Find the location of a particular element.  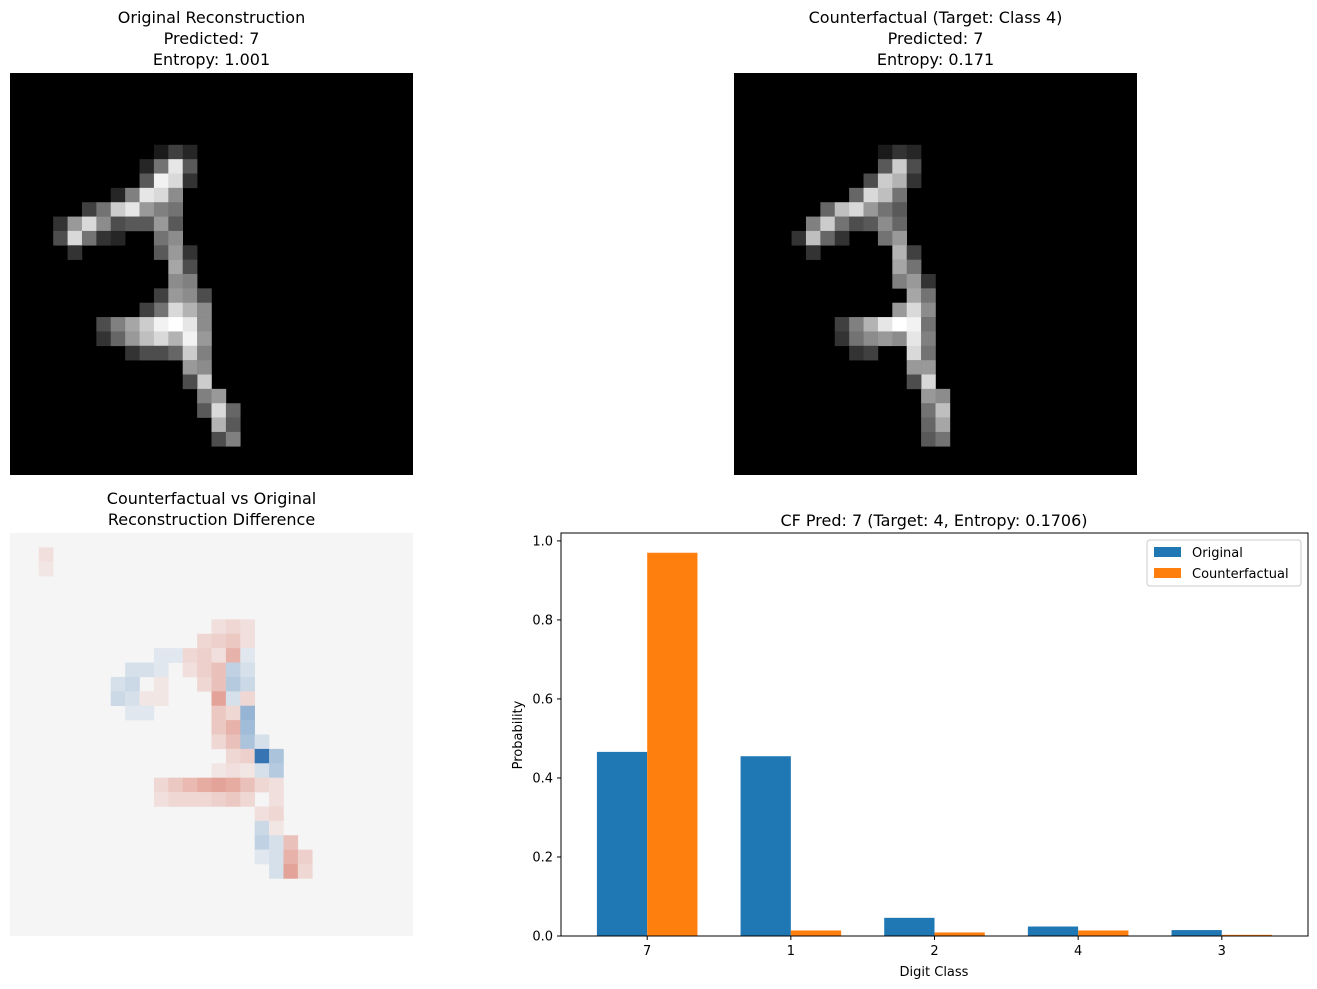

counterfactual-predicted-label: Predicted: 7 is located at coordinates (935, 38).